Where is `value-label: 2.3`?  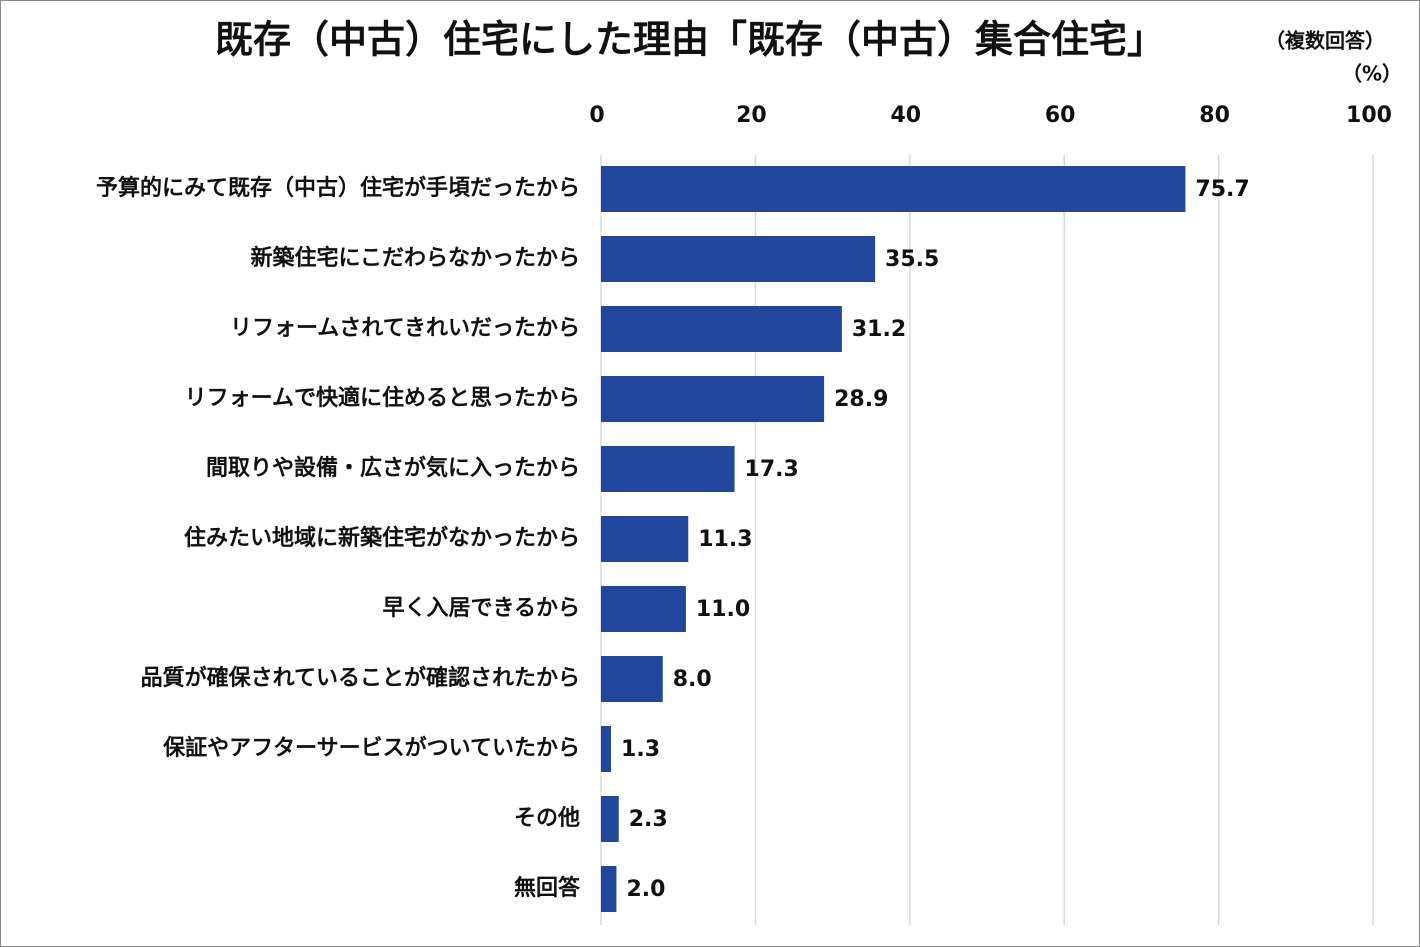 value-label: 2.3 is located at coordinates (648, 819).